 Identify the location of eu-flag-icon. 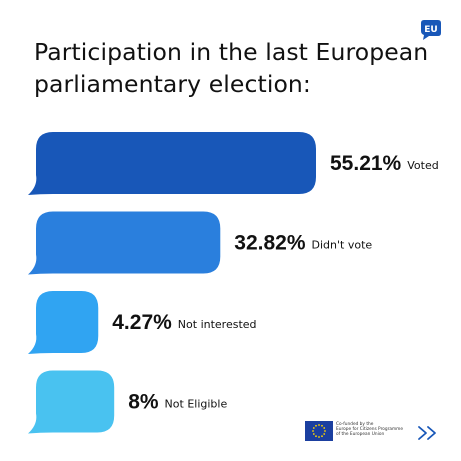
(319, 431).